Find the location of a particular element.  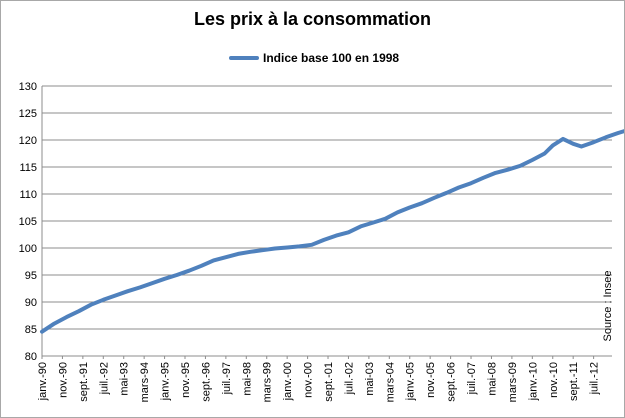

x-tick-label: janv.-05 is located at coordinates (411, 381).